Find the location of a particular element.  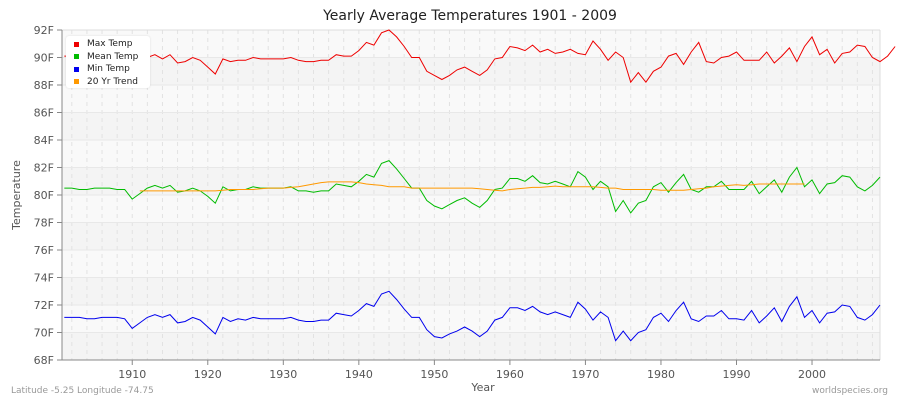

y-tick-label: 82F is located at coordinates (44, 168).